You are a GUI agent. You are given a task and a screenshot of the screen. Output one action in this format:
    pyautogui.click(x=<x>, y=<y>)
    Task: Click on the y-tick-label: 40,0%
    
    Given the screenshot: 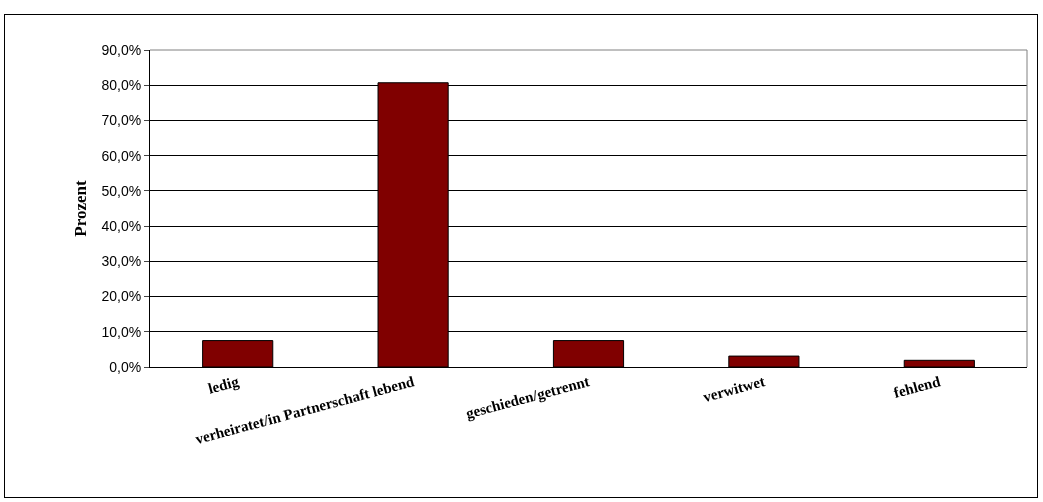 What is the action you would take?
    pyautogui.click(x=121, y=226)
    